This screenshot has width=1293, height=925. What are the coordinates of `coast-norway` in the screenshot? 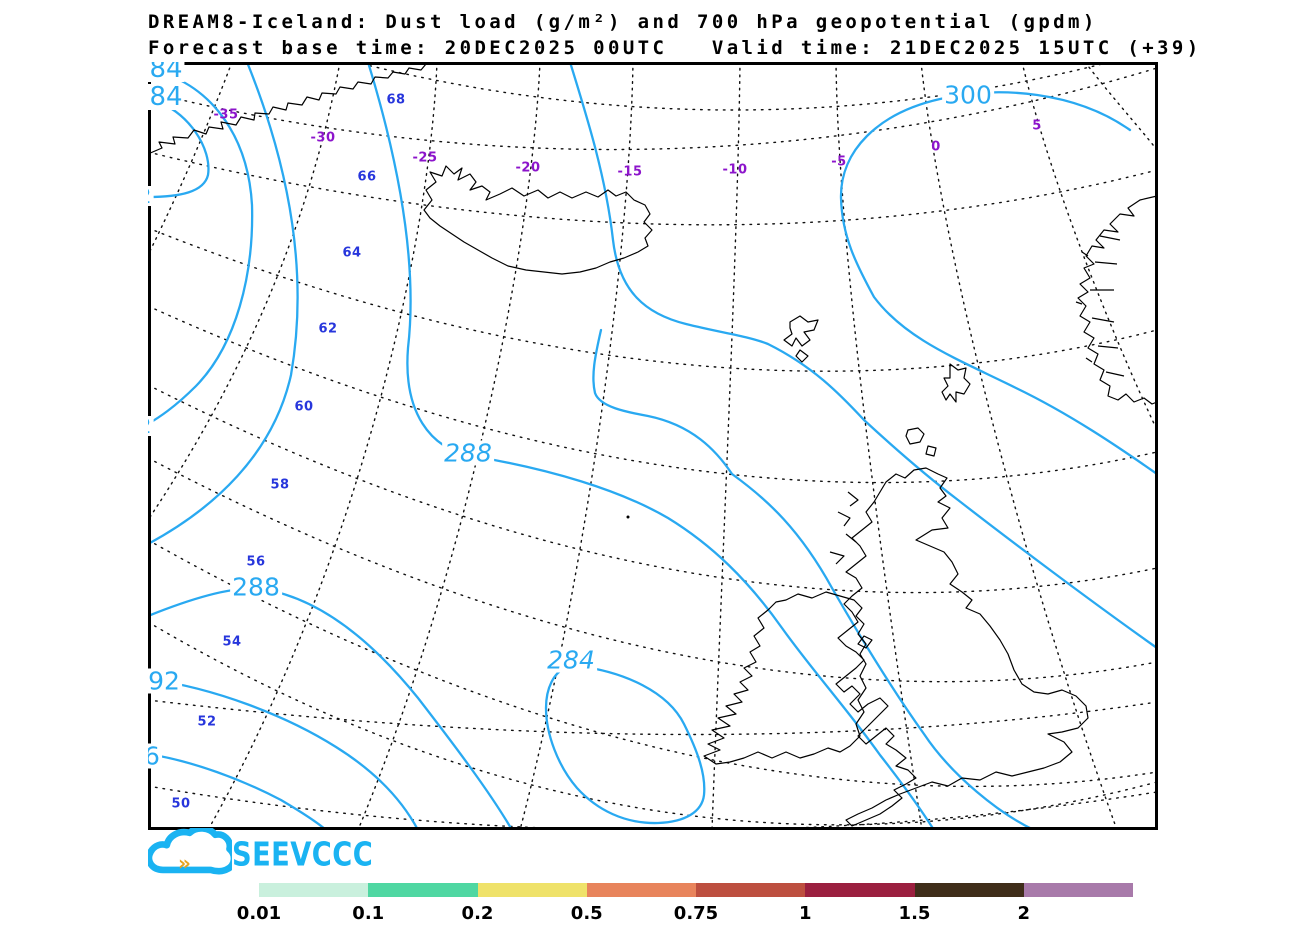 It's located at (1117, 300).